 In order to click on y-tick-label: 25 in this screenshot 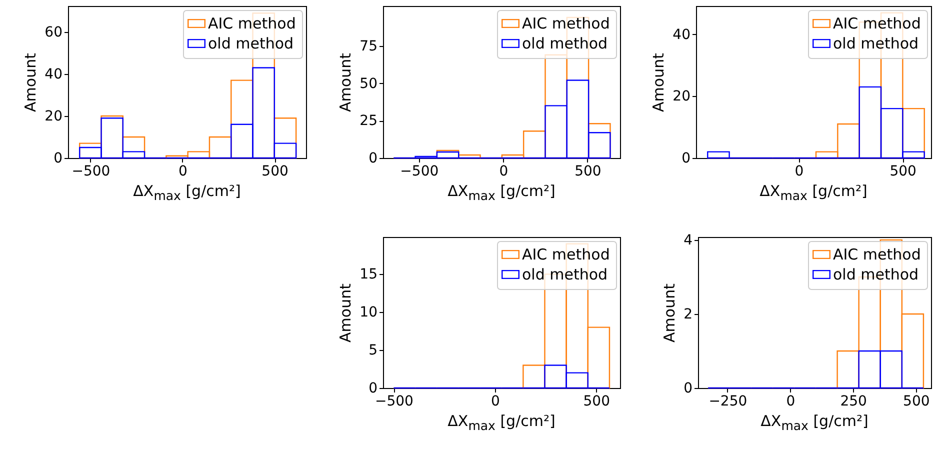, I will do `click(369, 121)`.